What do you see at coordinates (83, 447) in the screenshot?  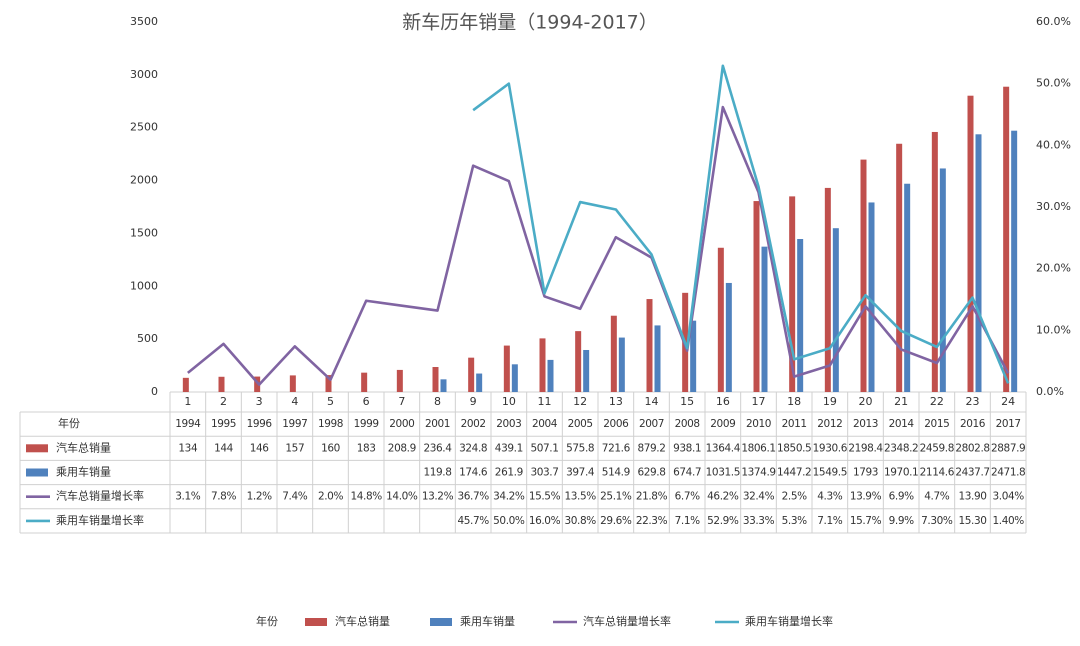 I see `table-row-label: 汽车总销量` at bounding box center [83, 447].